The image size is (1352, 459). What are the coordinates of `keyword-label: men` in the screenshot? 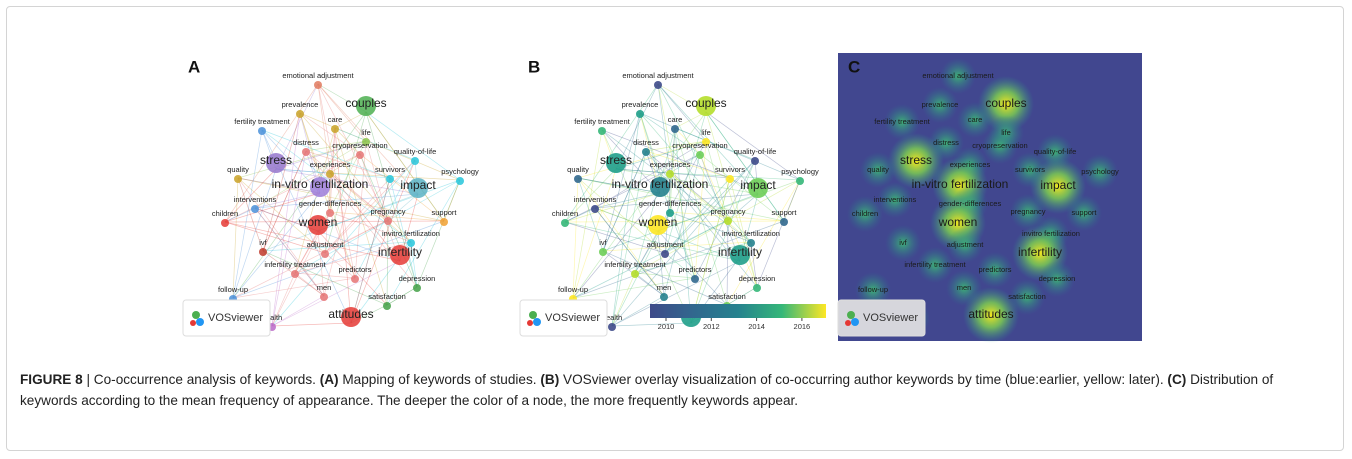 It's located at (964, 287).